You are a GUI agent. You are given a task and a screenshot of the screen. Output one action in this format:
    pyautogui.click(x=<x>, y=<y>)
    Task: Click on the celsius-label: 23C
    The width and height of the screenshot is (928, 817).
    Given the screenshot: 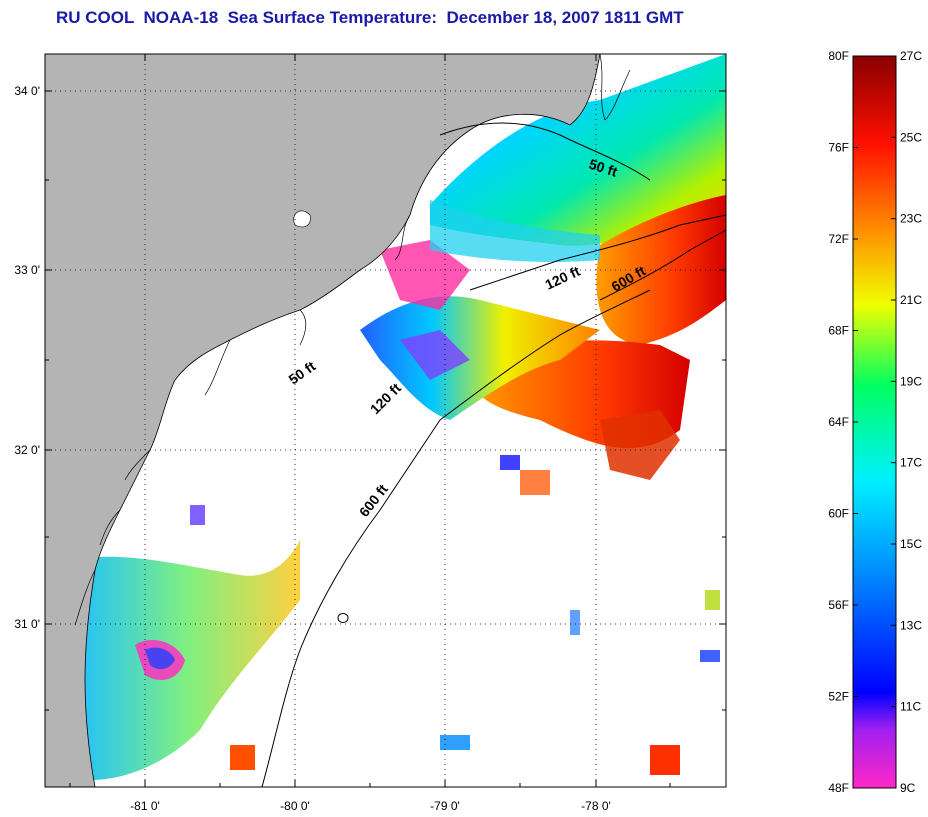 What is the action you would take?
    pyautogui.click(x=911, y=219)
    